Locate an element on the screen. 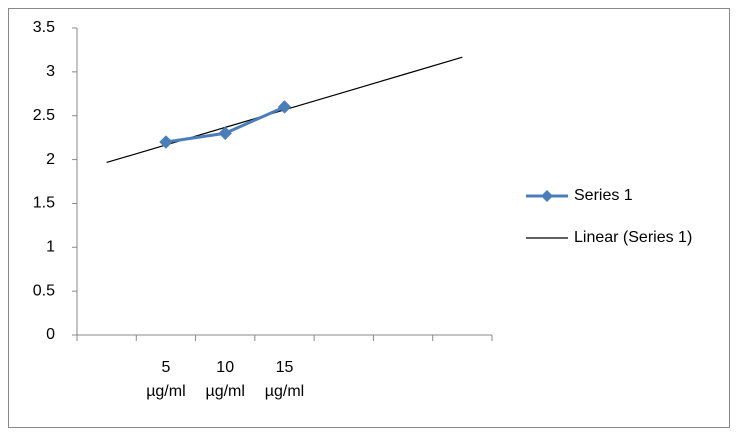 This screenshot has height=436, width=738. y-tick-label: 0.5 is located at coordinates (44, 290).